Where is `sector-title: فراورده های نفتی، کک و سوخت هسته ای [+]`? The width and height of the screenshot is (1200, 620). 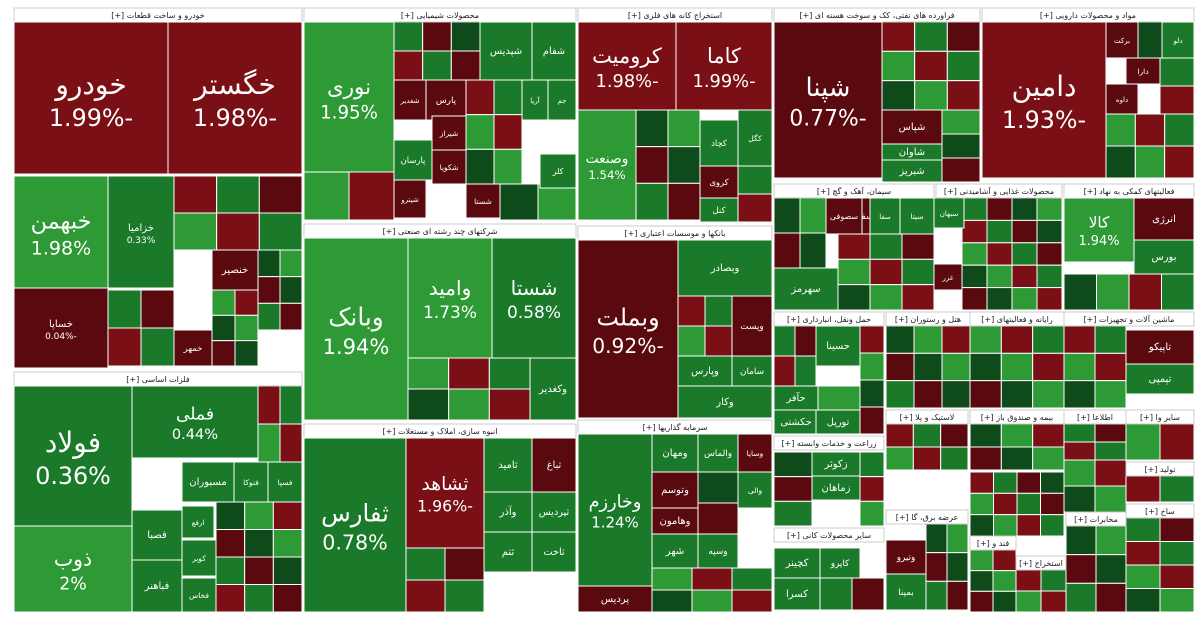 sector-title: فراورده های نفتی، کک و سوخت هسته ای [+] is located at coordinates (876, 15).